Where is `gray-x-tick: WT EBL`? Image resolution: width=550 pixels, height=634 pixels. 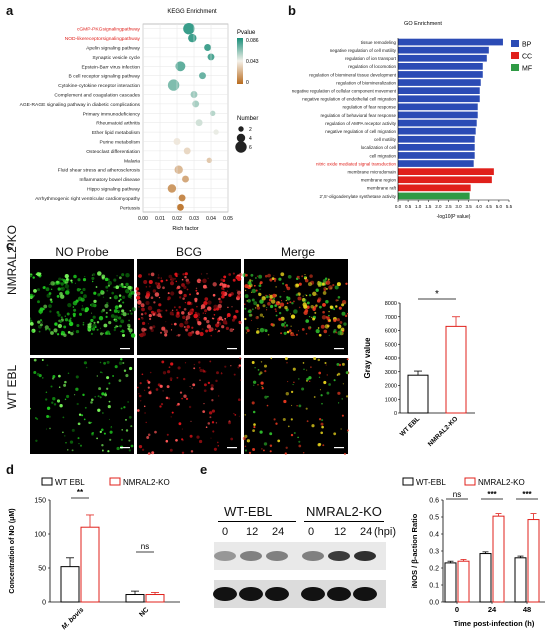
gray-x-tick: WT EBL is located at coordinates (410, 426).